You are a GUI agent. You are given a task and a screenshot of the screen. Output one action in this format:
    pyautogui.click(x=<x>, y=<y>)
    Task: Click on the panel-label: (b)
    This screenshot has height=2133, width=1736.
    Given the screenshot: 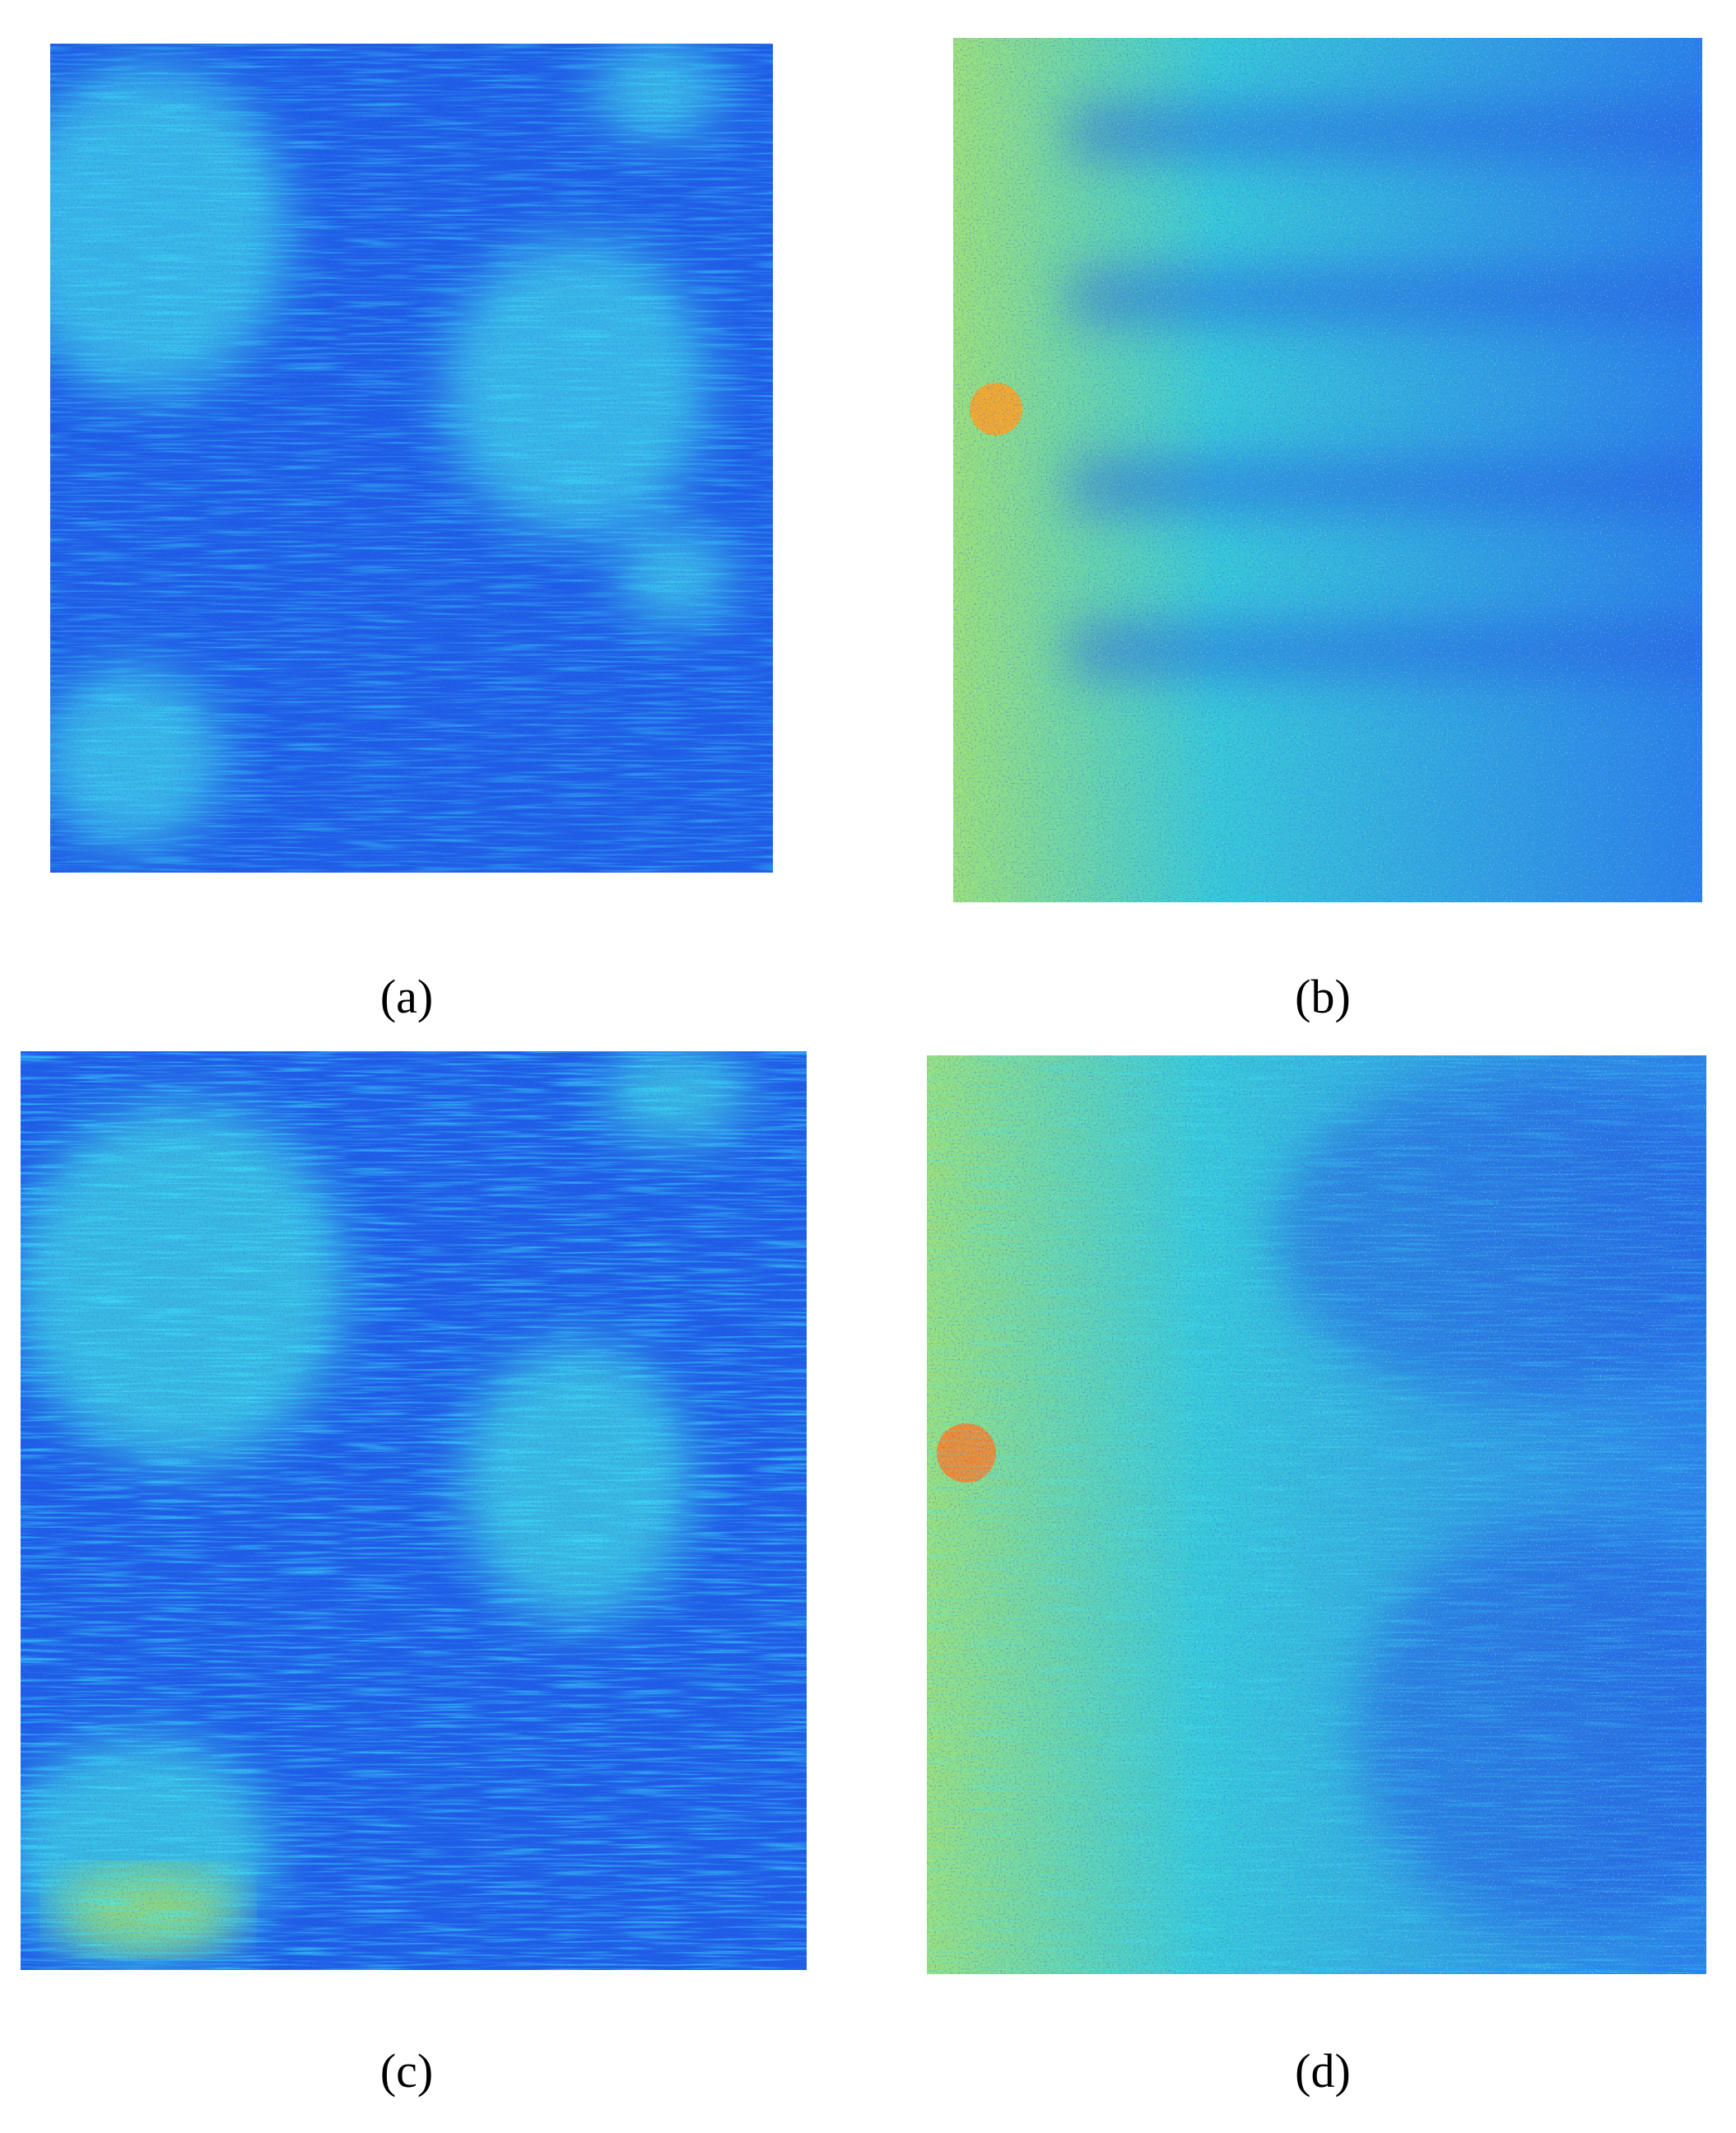 What is the action you would take?
    pyautogui.click(x=1323, y=996)
    